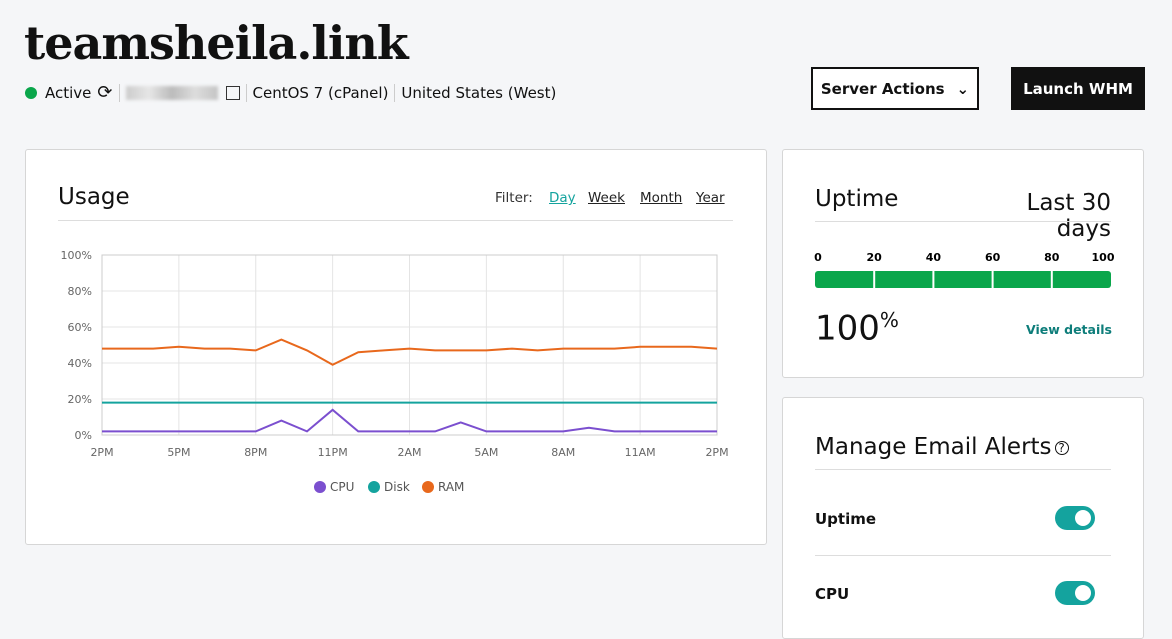 This screenshot has height=639, width=1172. Describe the element at coordinates (479, 92) in the screenshot. I see `region: United States (West)` at that location.